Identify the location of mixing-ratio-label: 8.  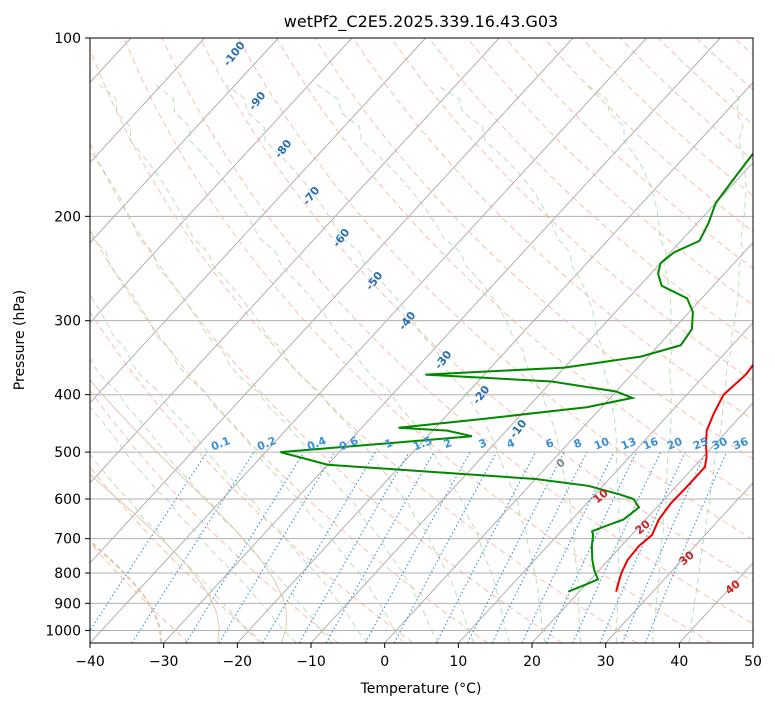
(578, 443).